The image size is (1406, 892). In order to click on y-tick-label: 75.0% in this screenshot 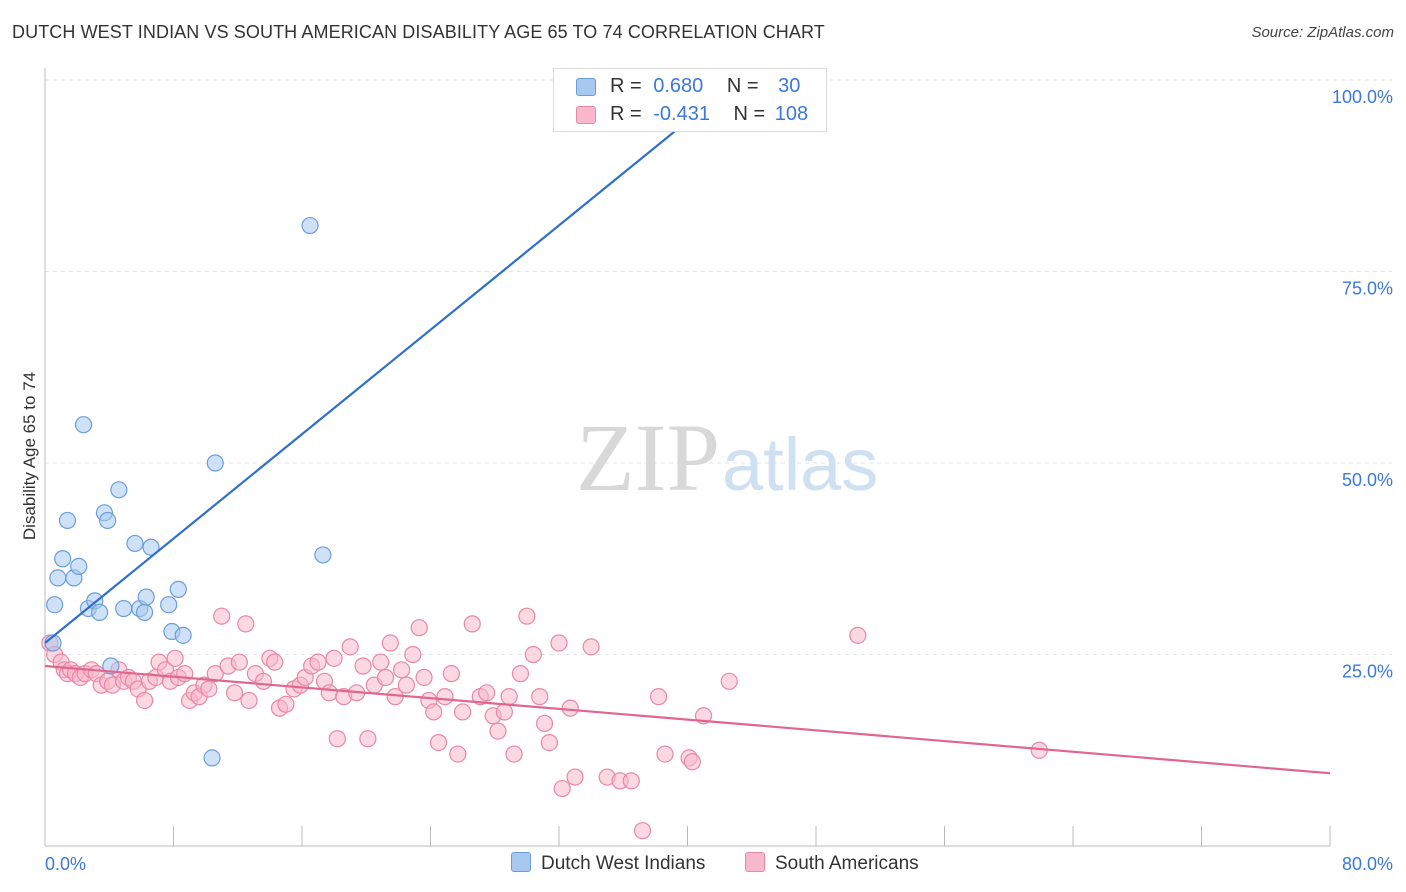, I will do `click(1367, 289)`.